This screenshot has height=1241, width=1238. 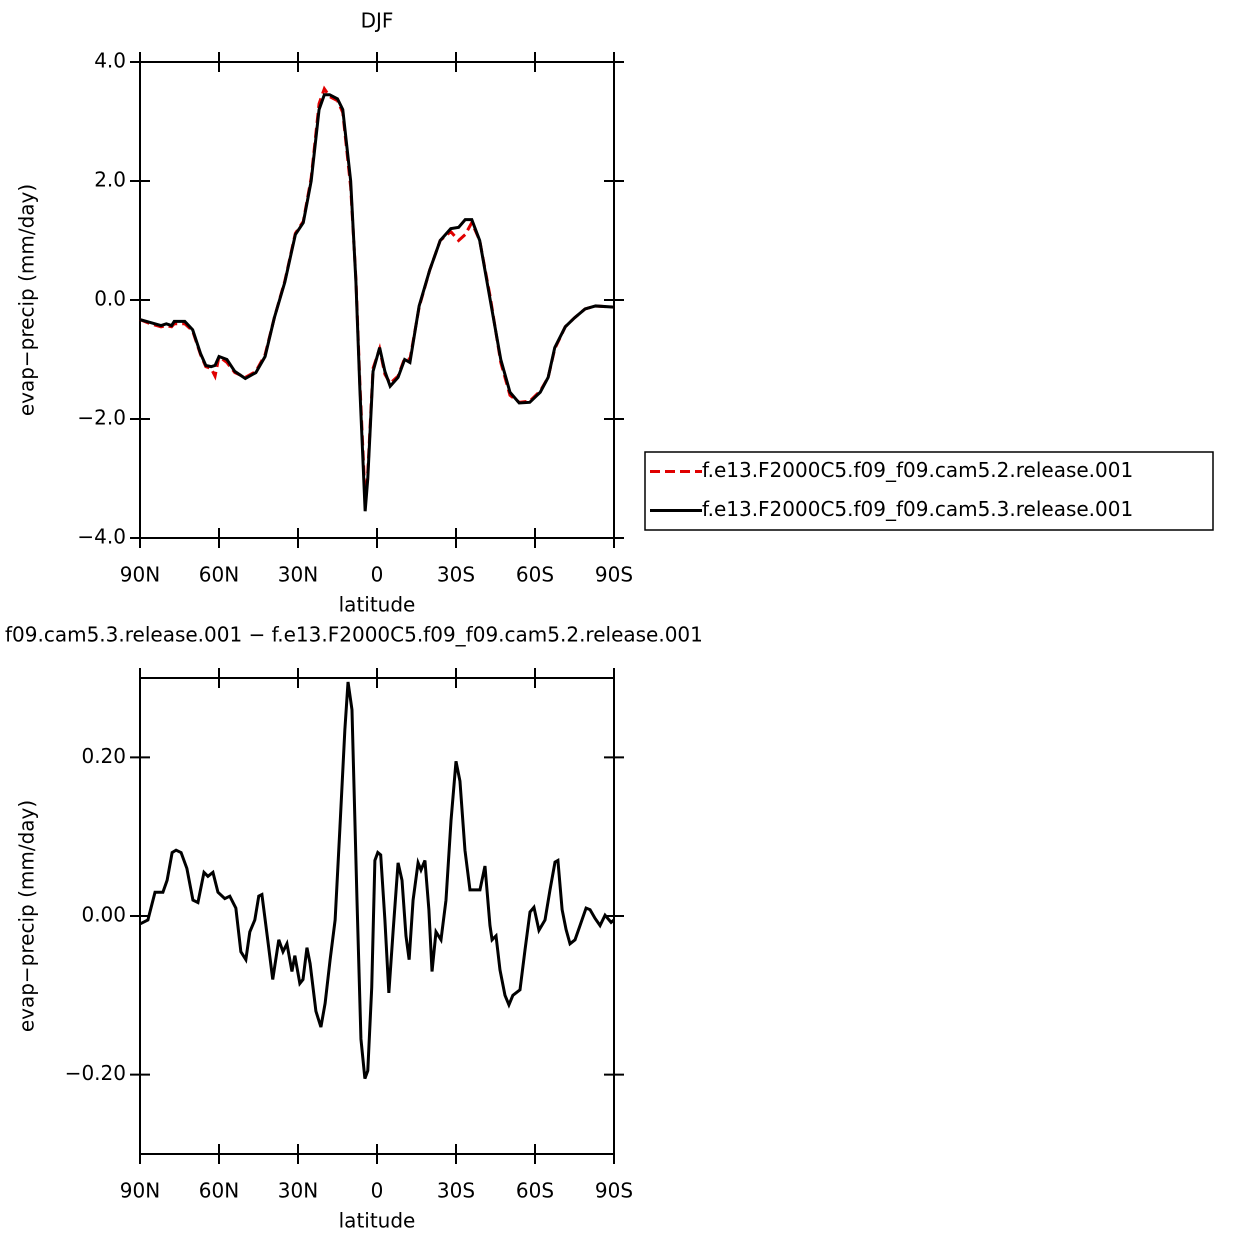 What do you see at coordinates (95, 1073) in the screenshot?
I see `y-tick-label: −0.20` at bounding box center [95, 1073].